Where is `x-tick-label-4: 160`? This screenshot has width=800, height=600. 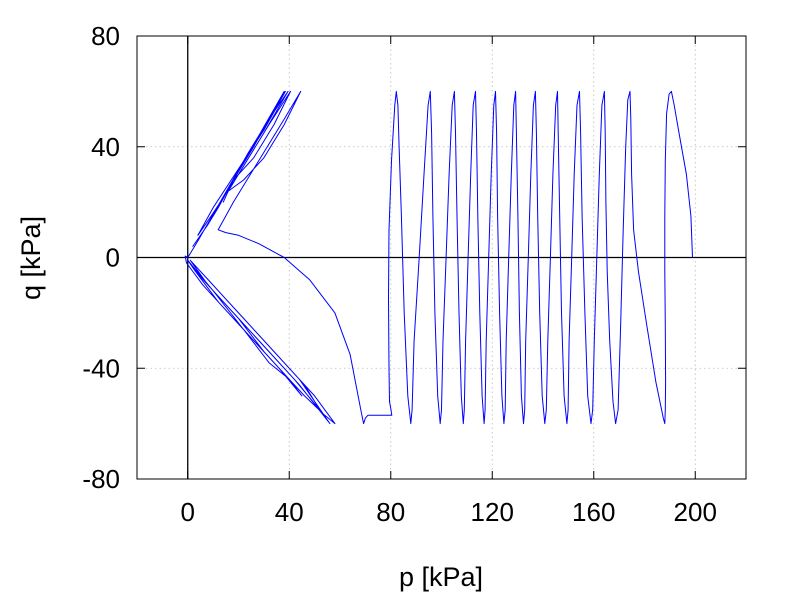
x-tick-label-4: 160 is located at coordinates (593, 512).